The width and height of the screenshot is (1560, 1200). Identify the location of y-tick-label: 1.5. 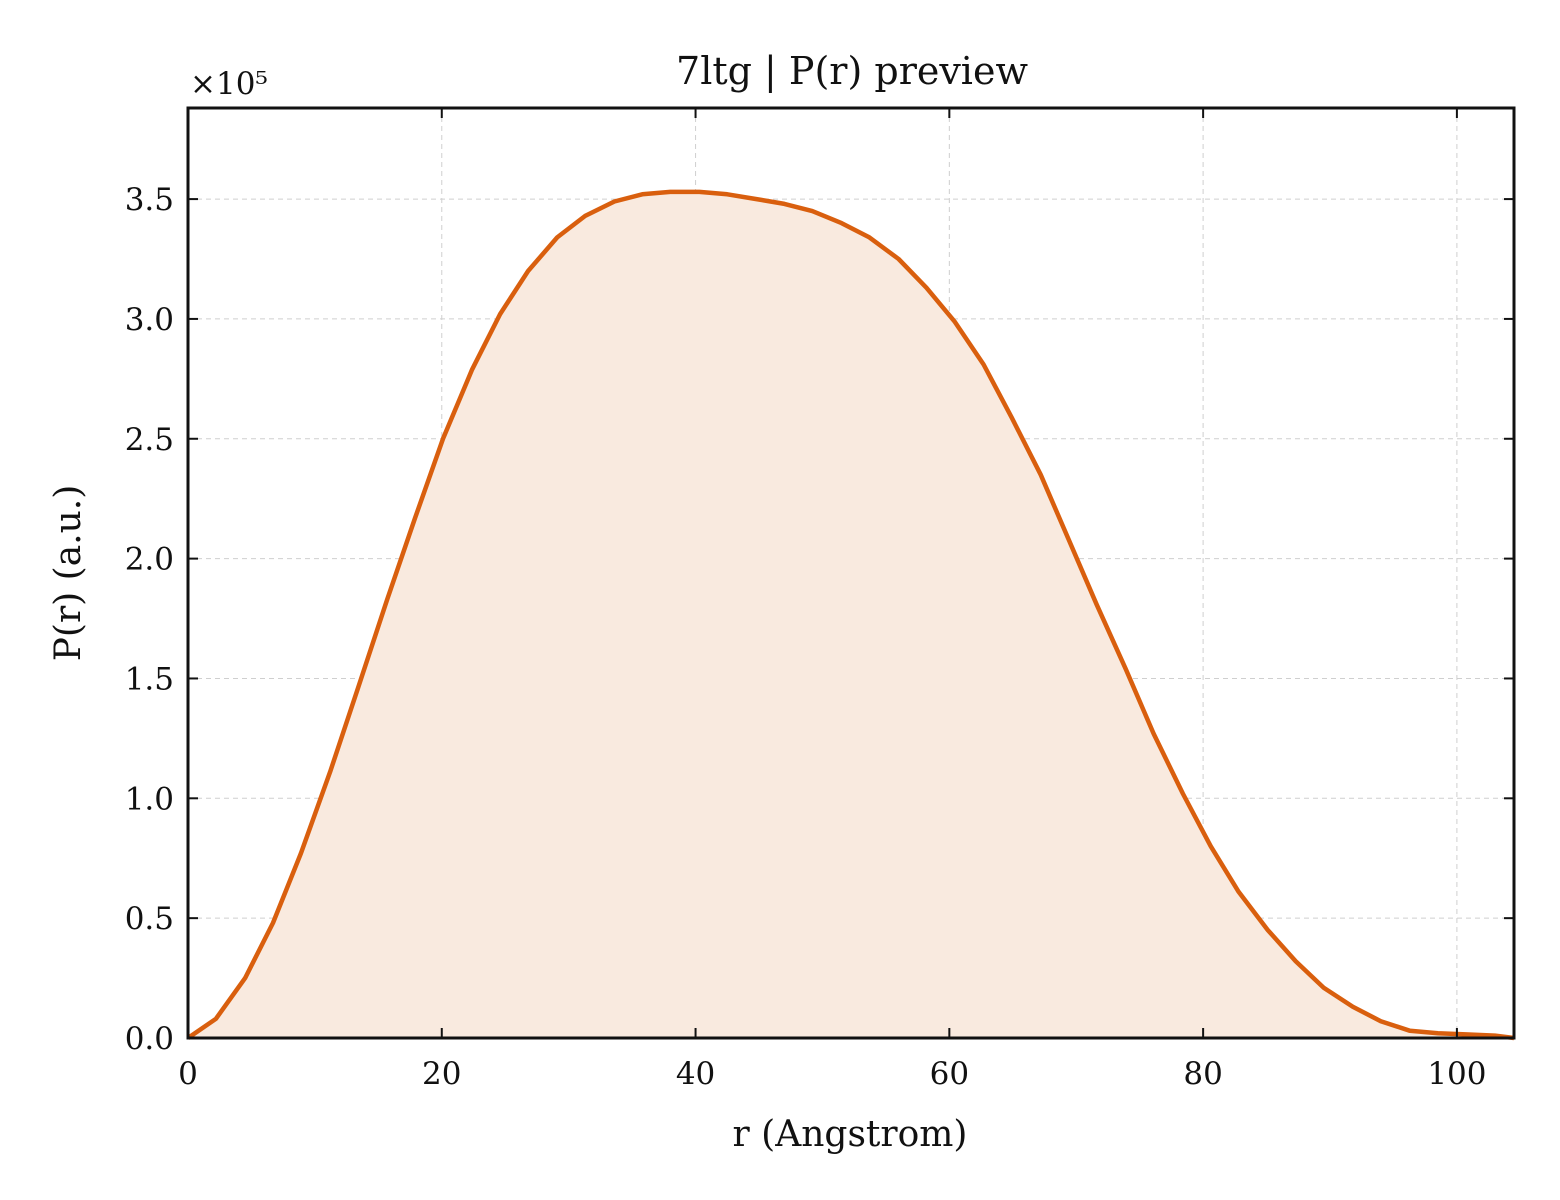
(149, 679).